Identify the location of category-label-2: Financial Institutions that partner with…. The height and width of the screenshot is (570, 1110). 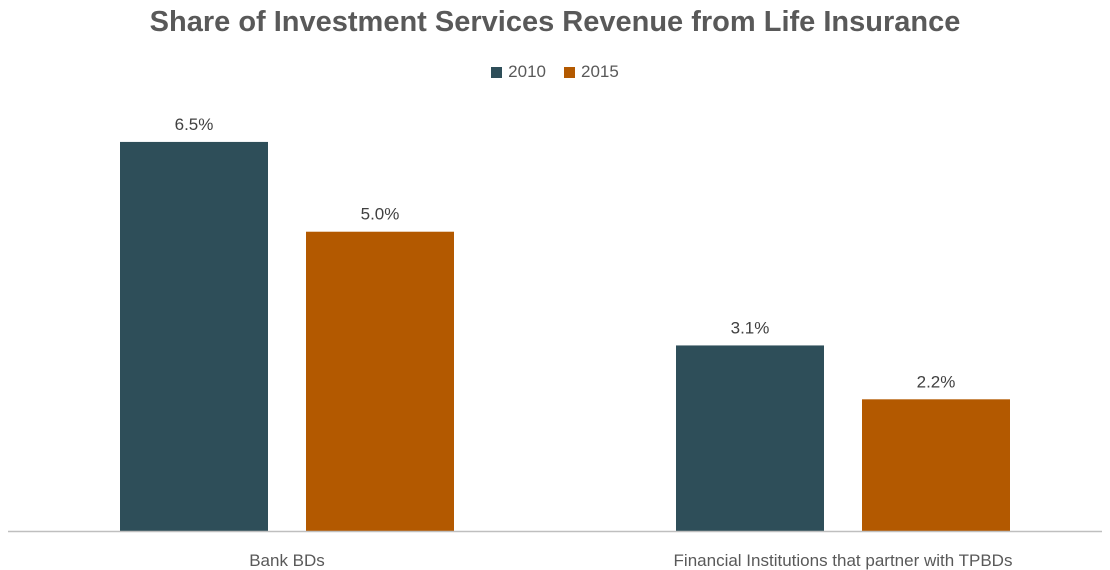
(843, 560).